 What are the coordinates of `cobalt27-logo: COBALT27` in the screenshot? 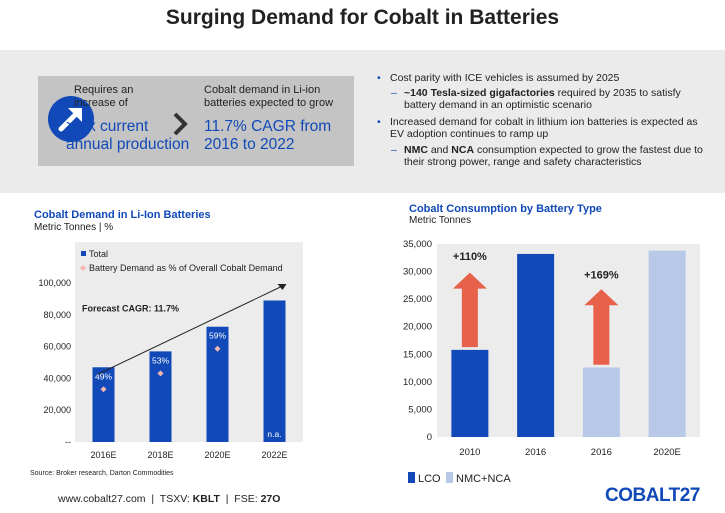 It's located at (652, 495).